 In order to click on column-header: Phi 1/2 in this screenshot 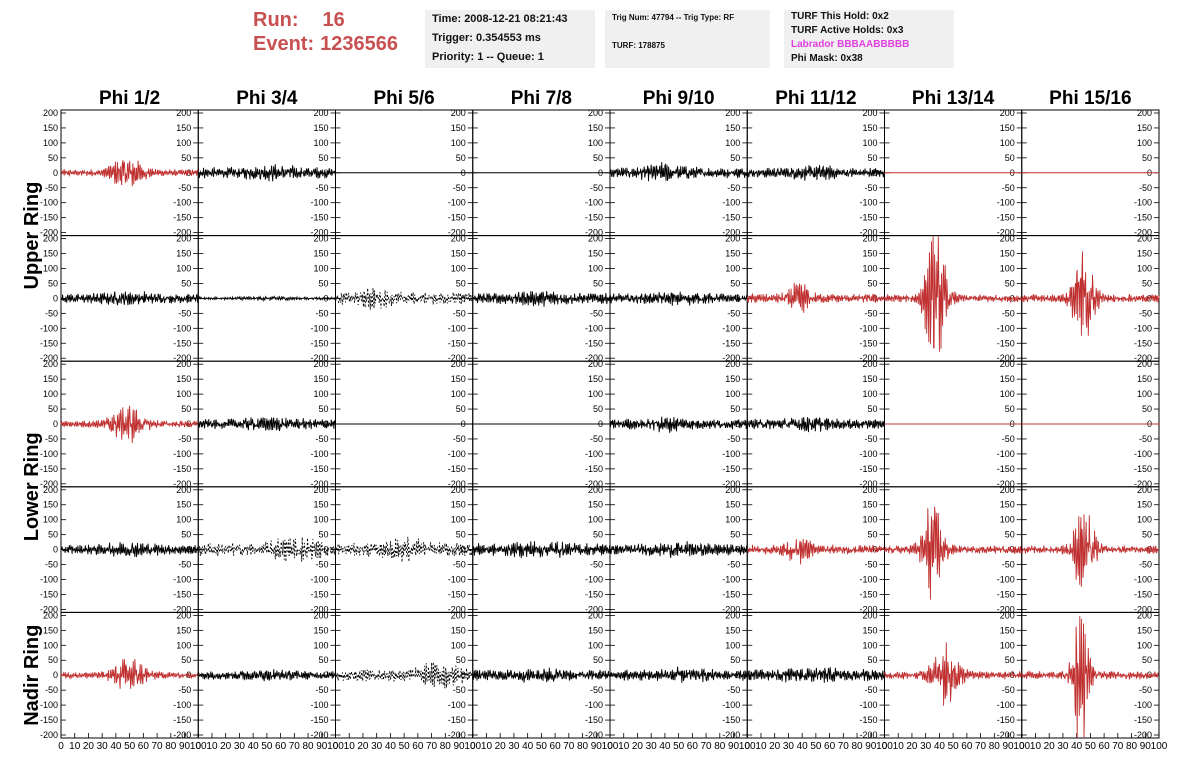, I will do `click(129, 98)`.